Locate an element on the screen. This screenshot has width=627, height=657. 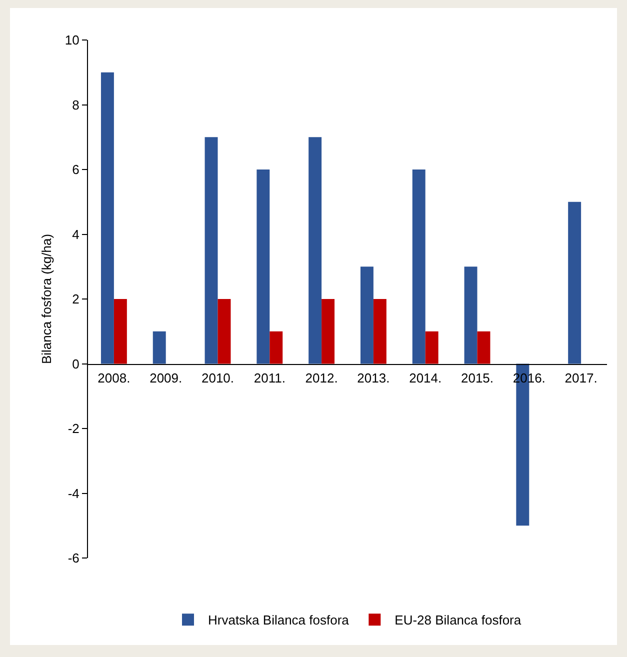
x-tick-label: 2010. is located at coordinates (217, 378).